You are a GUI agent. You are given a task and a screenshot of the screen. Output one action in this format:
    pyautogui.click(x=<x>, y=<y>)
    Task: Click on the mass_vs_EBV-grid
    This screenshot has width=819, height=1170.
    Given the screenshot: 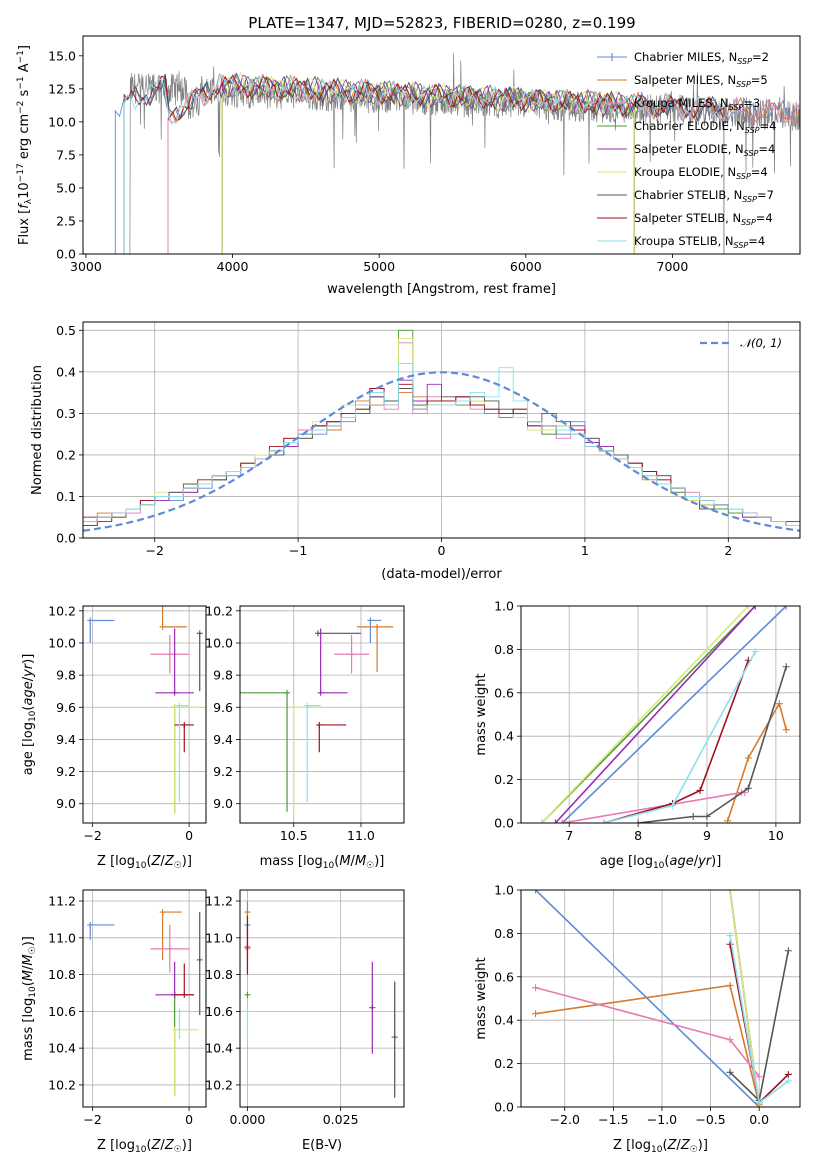 What is the action you would take?
    pyautogui.click(x=322, y=998)
    